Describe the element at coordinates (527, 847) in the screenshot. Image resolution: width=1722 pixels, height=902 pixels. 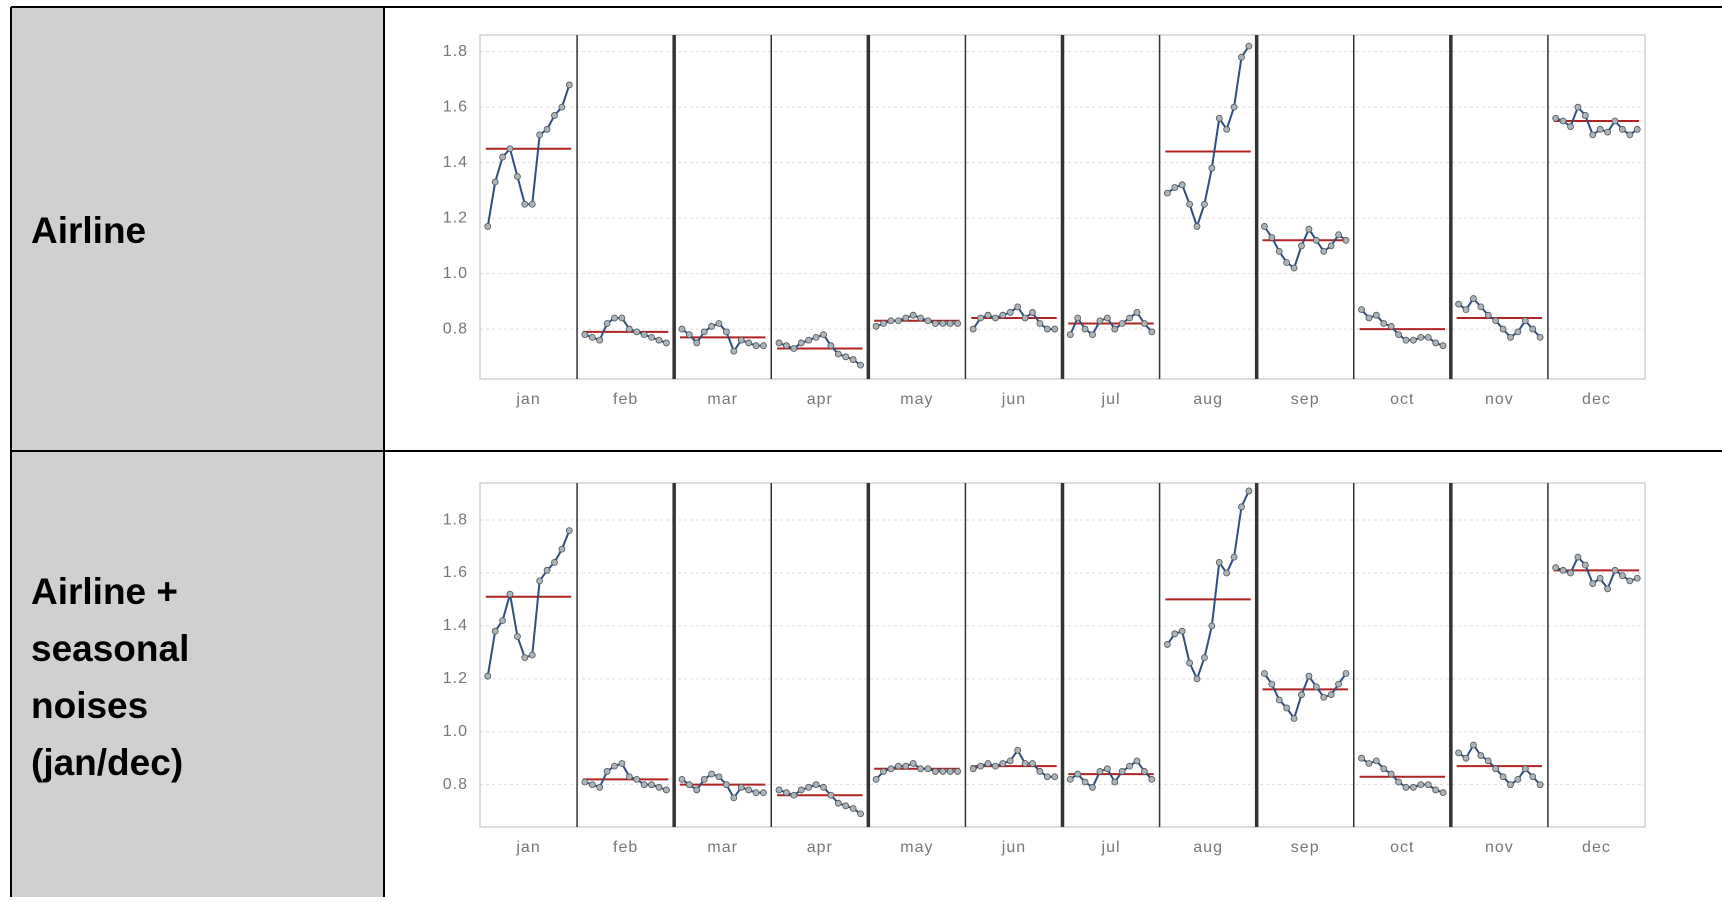
I see `x-tick-label: jan` at that location.